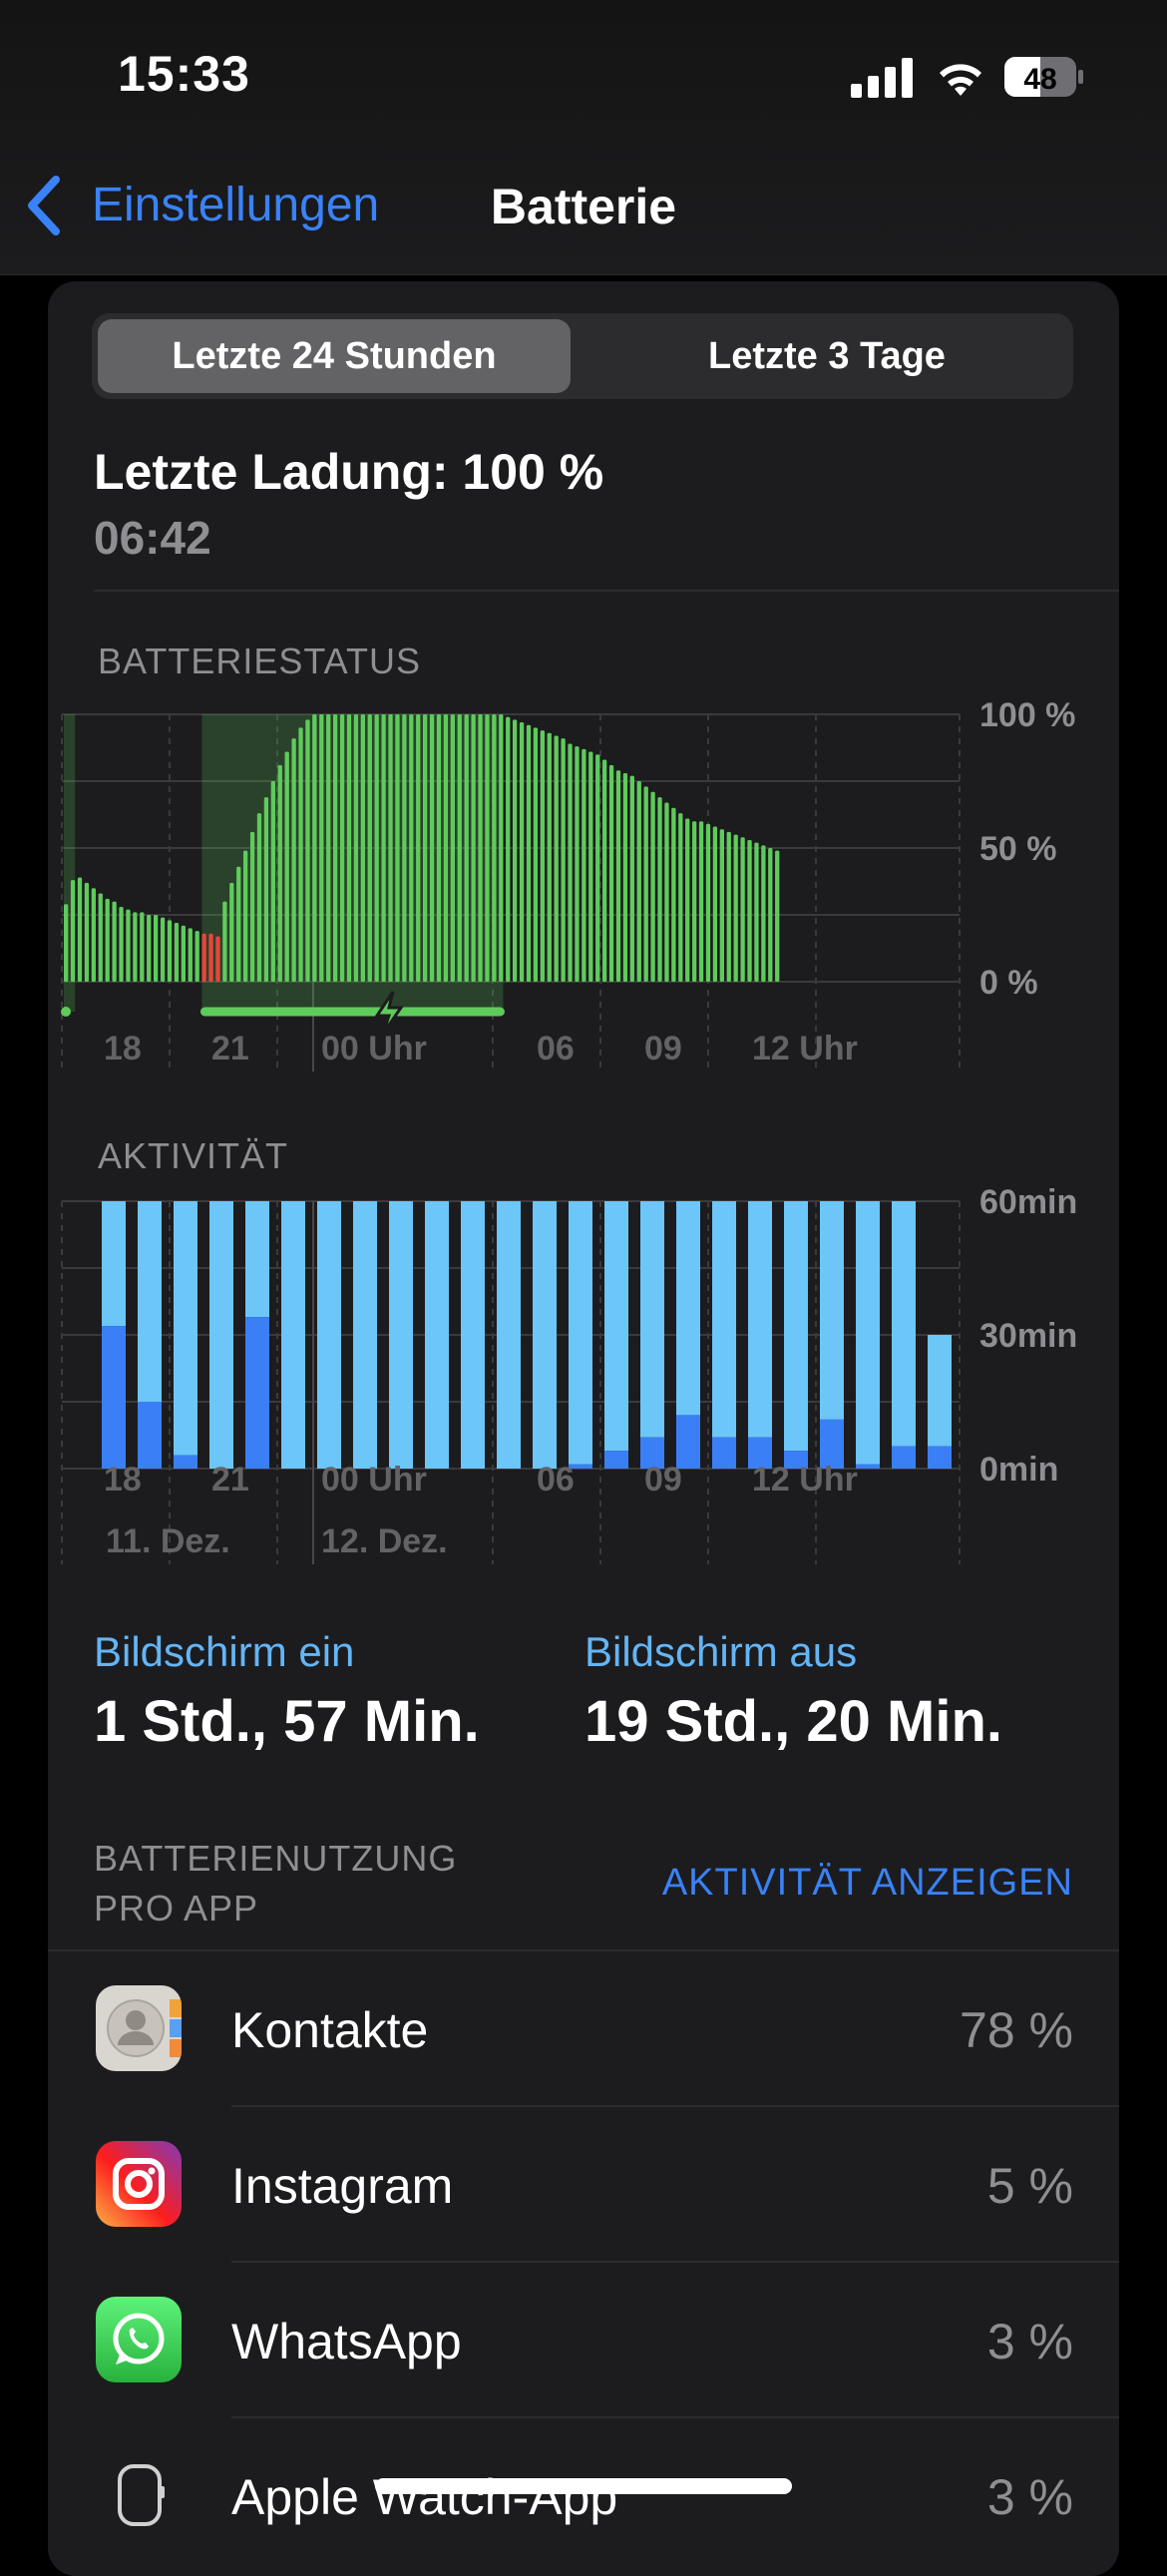 The image size is (1167, 2576). What do you see at coordinates (210, 957) in the screenshot?
I see `battery-bar-low` at bounding box center [210, 957].